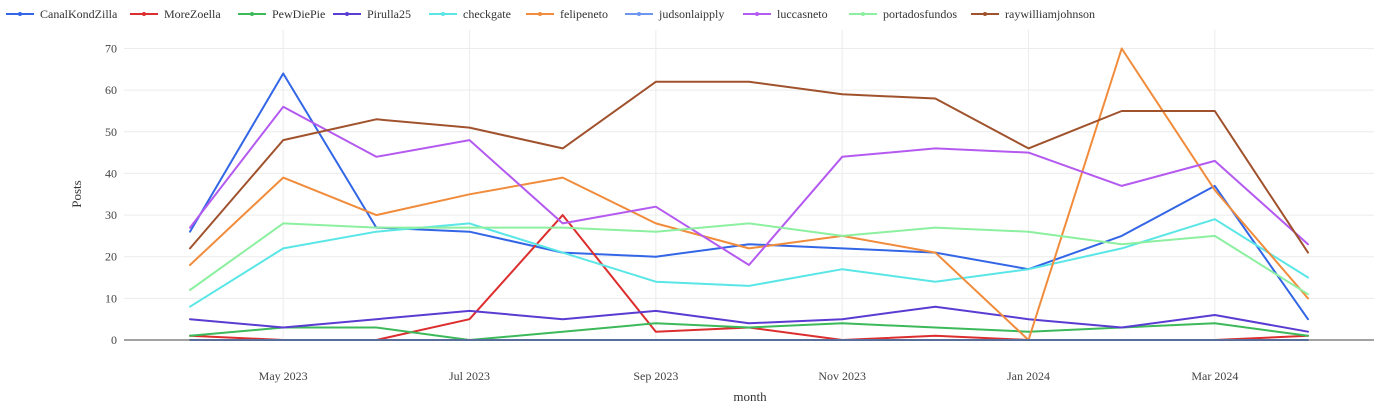 The height and width of the screenshot is (405, 1374). I want to click on y-tick-label: 70, so click(111, 49).